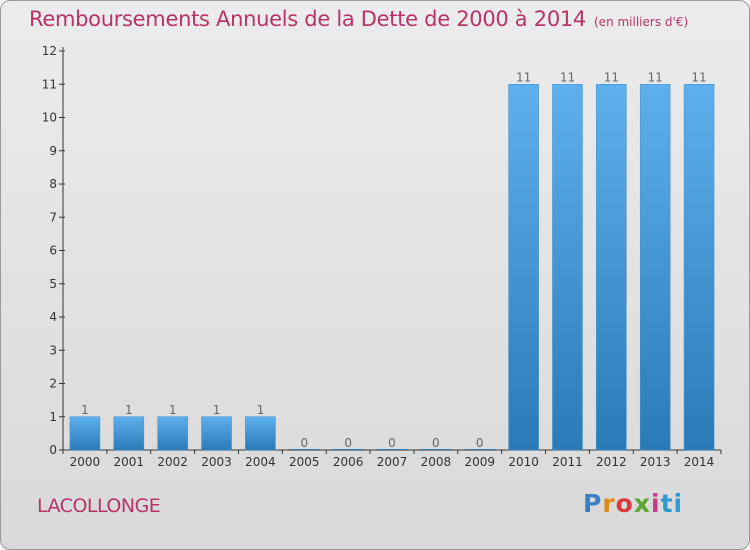  Describe the element at coordinates (641, 22) in the screenshot. I see `chart-subtitle: (en milliers d'€)` at that location.